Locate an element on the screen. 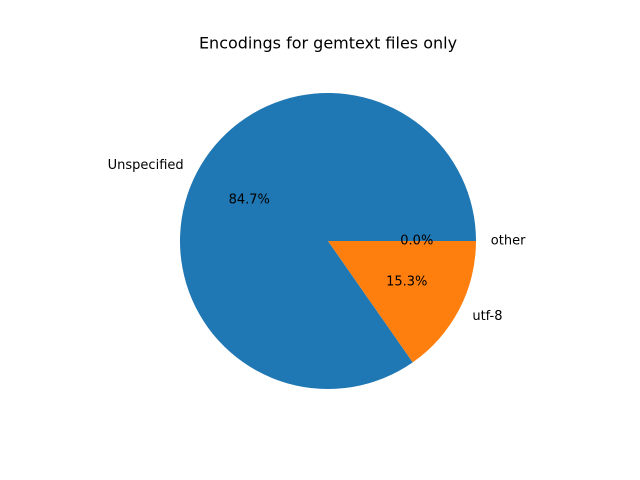 The image size is (640, 480). chart-title: Encodings for gemtext files only is located at coordinates (328, 43).